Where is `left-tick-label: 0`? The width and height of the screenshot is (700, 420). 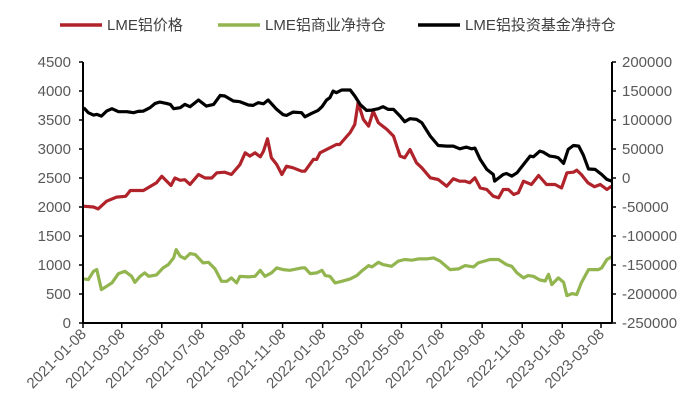 left-tick-label: 0 is located at coordinates (67, 323).